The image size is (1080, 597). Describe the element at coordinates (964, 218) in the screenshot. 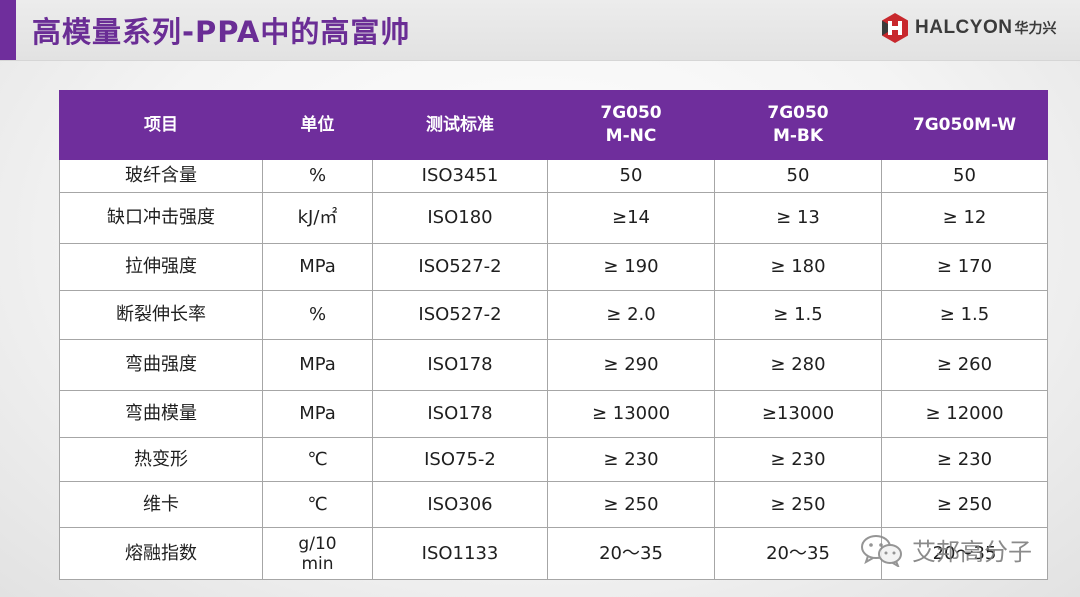

I see `column-7g050m-w-cell: ≥ 12` at that location.